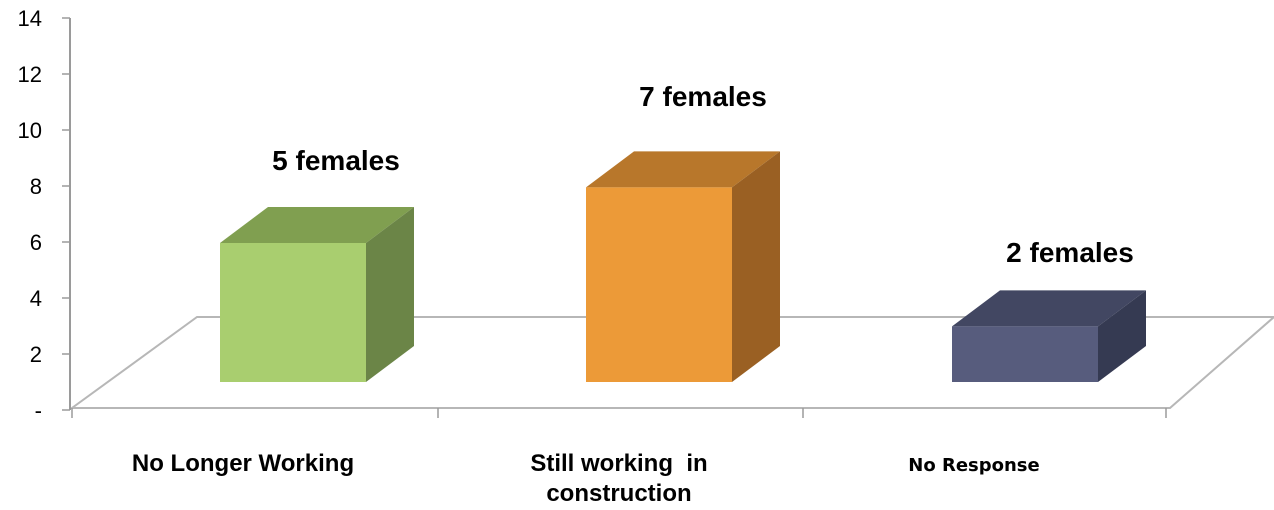  Describe the element at coordinates (38, 410) in the screenshot. I see `y-tick-label: -` at that location.